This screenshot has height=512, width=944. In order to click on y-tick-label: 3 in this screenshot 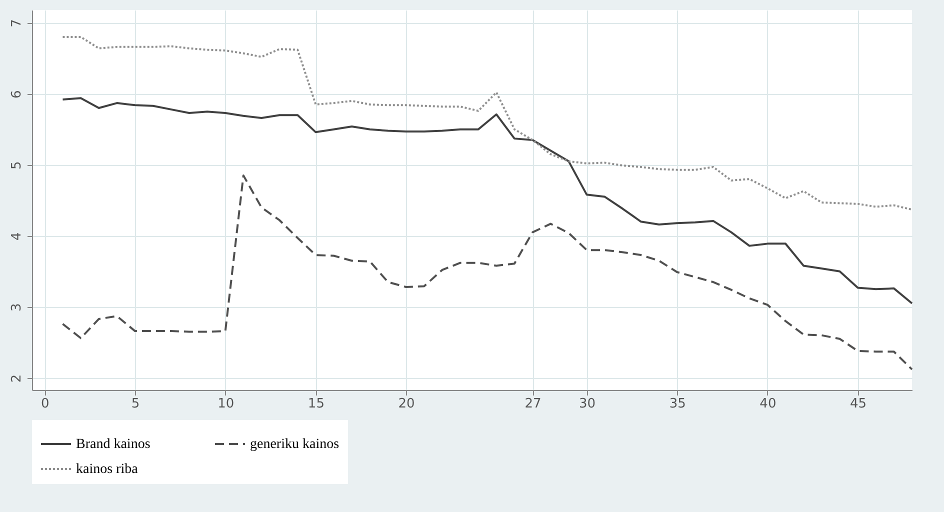, I will do `click(17, 307)`.